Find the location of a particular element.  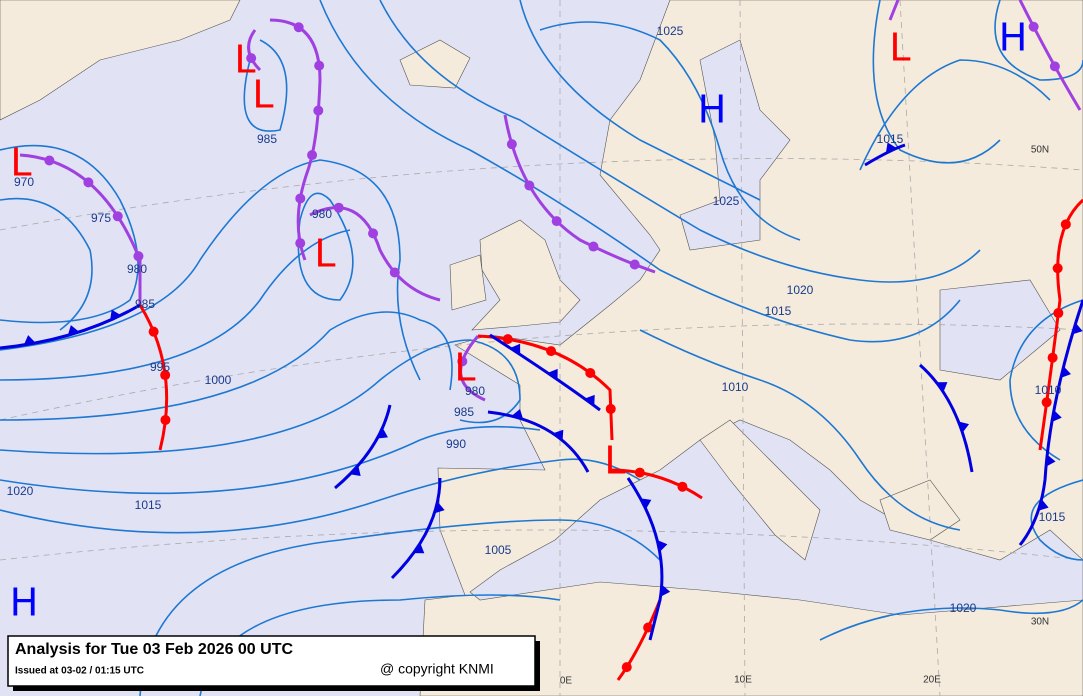

graticule-label: 0E is located at coordinates (566, 681).